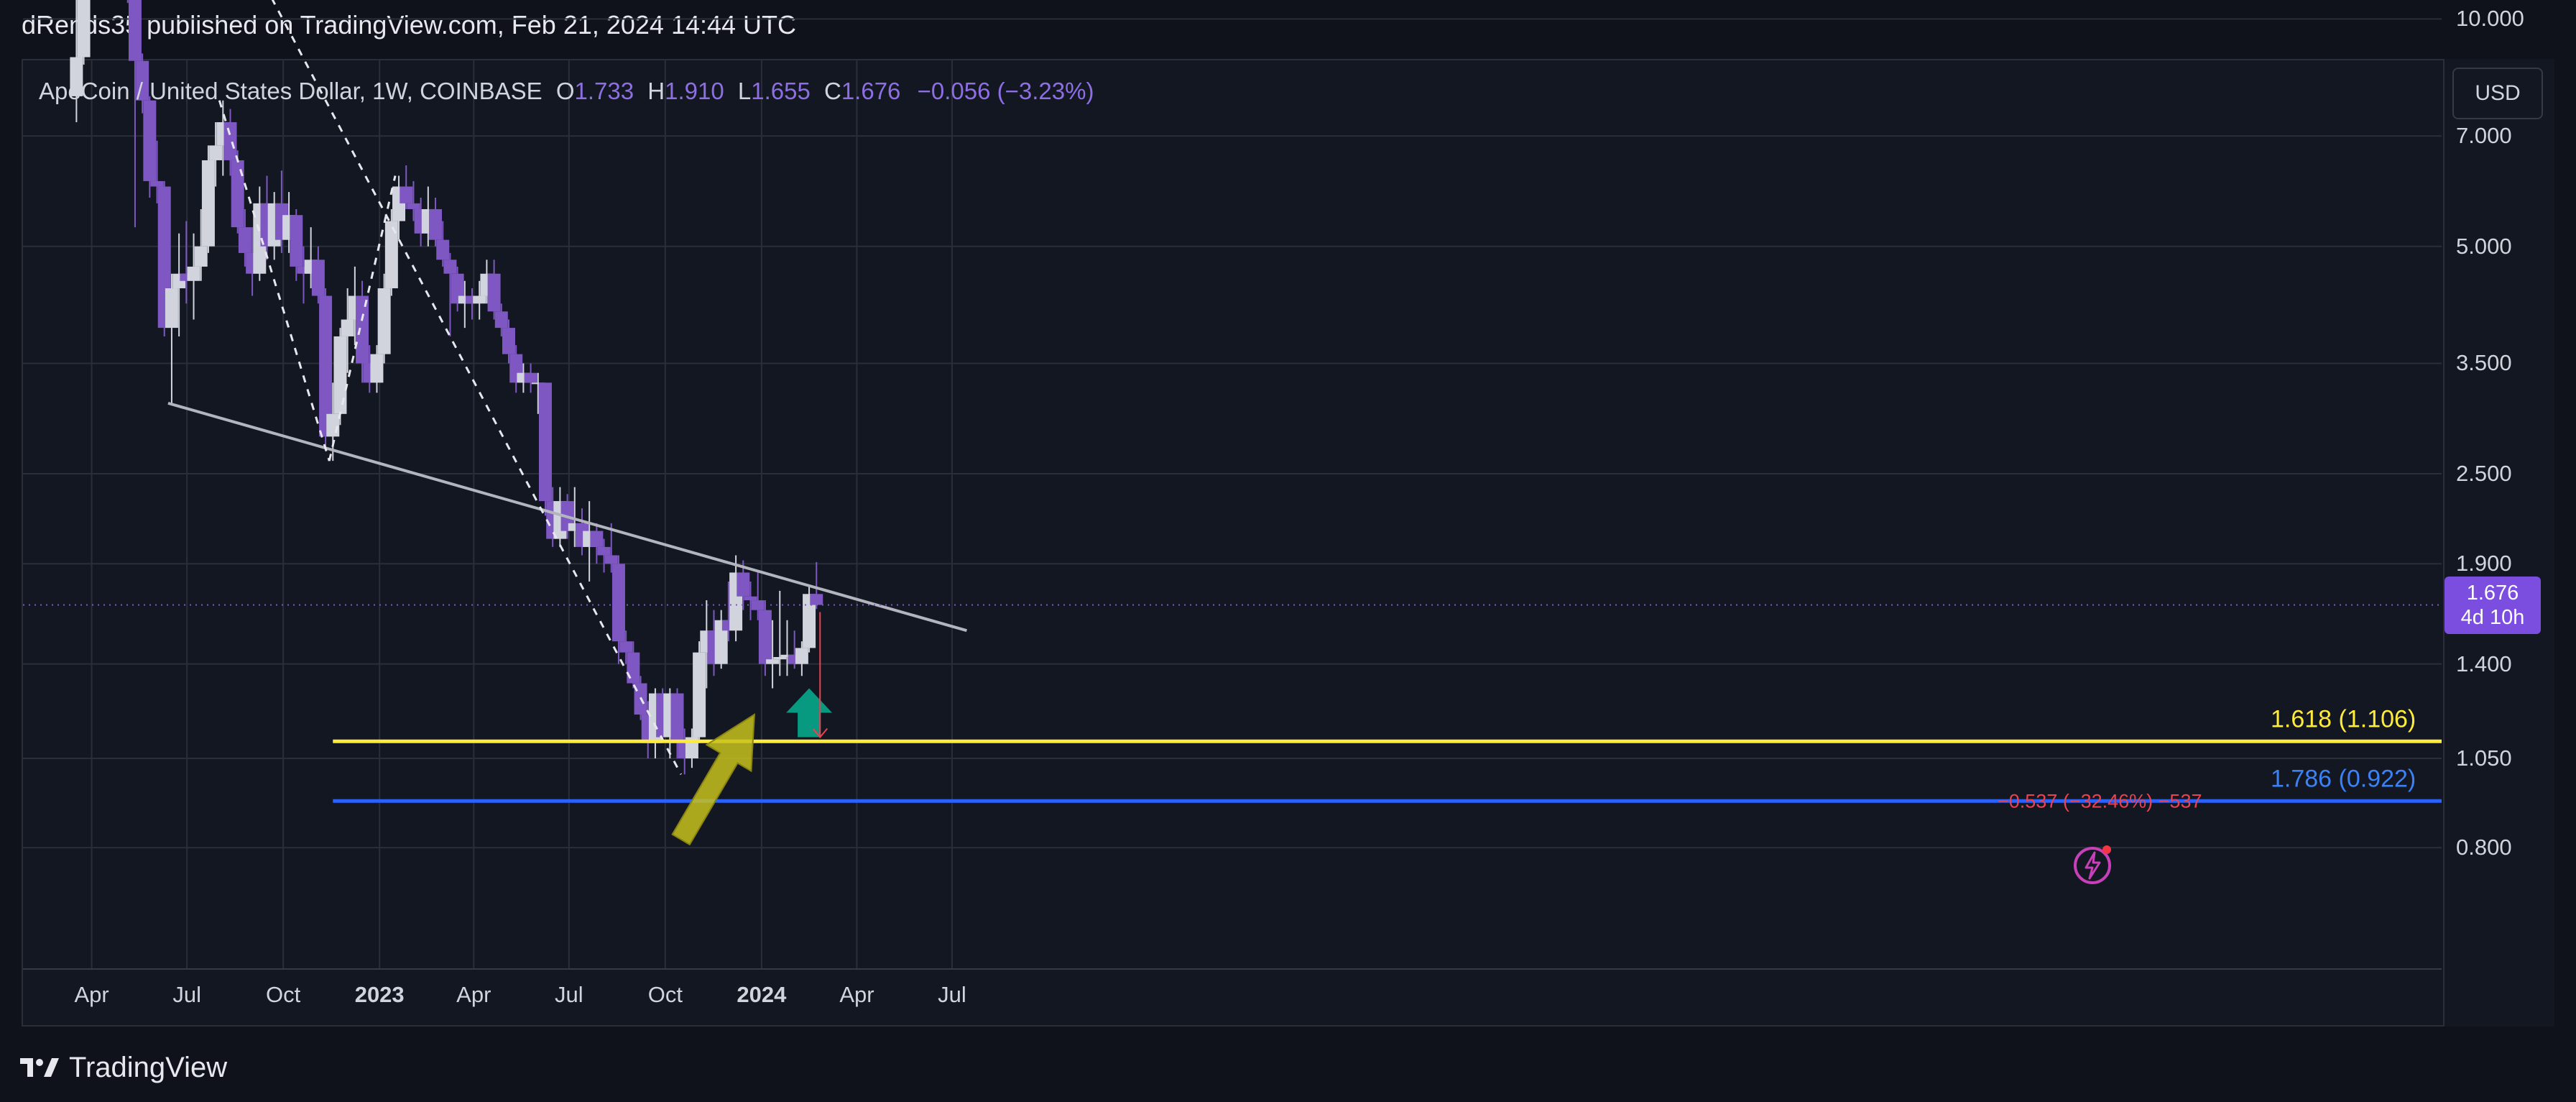 The height and width of the screenshot is (1102, 2576). What do you see at coordinates (2484, 663) in the screenshot?
I see `price-tick-label: 1.400` at bounding box center [2484, 663].